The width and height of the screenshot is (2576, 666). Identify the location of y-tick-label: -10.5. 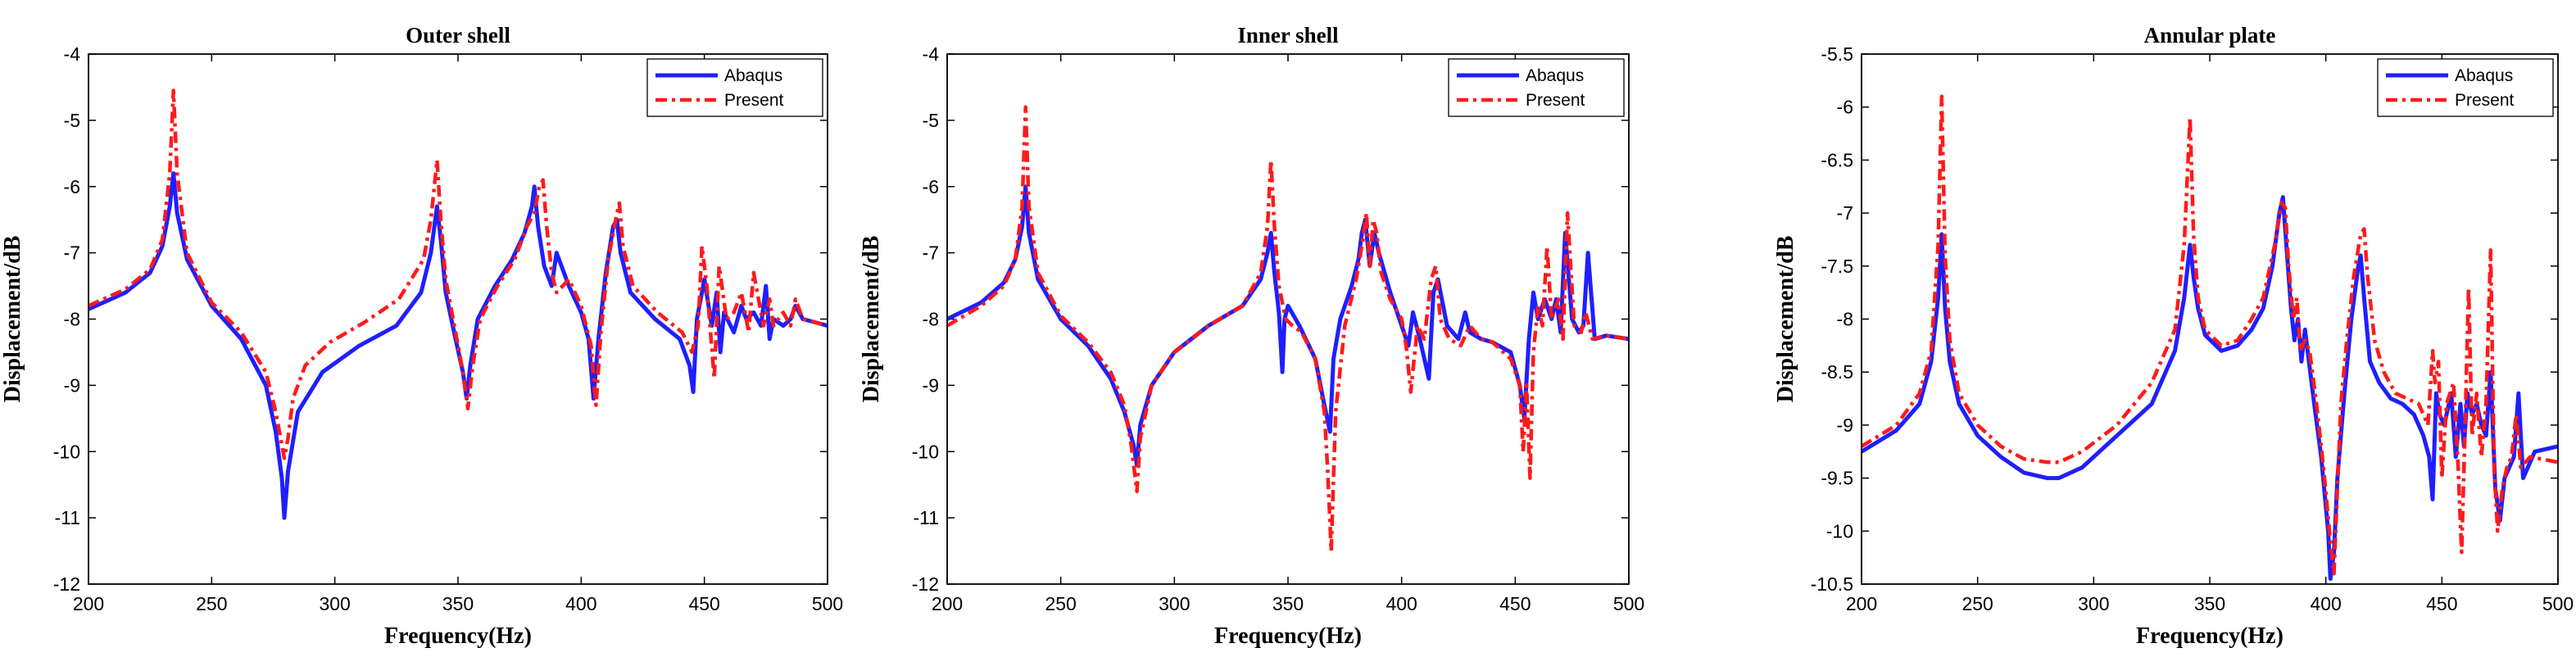
(1832, 584).